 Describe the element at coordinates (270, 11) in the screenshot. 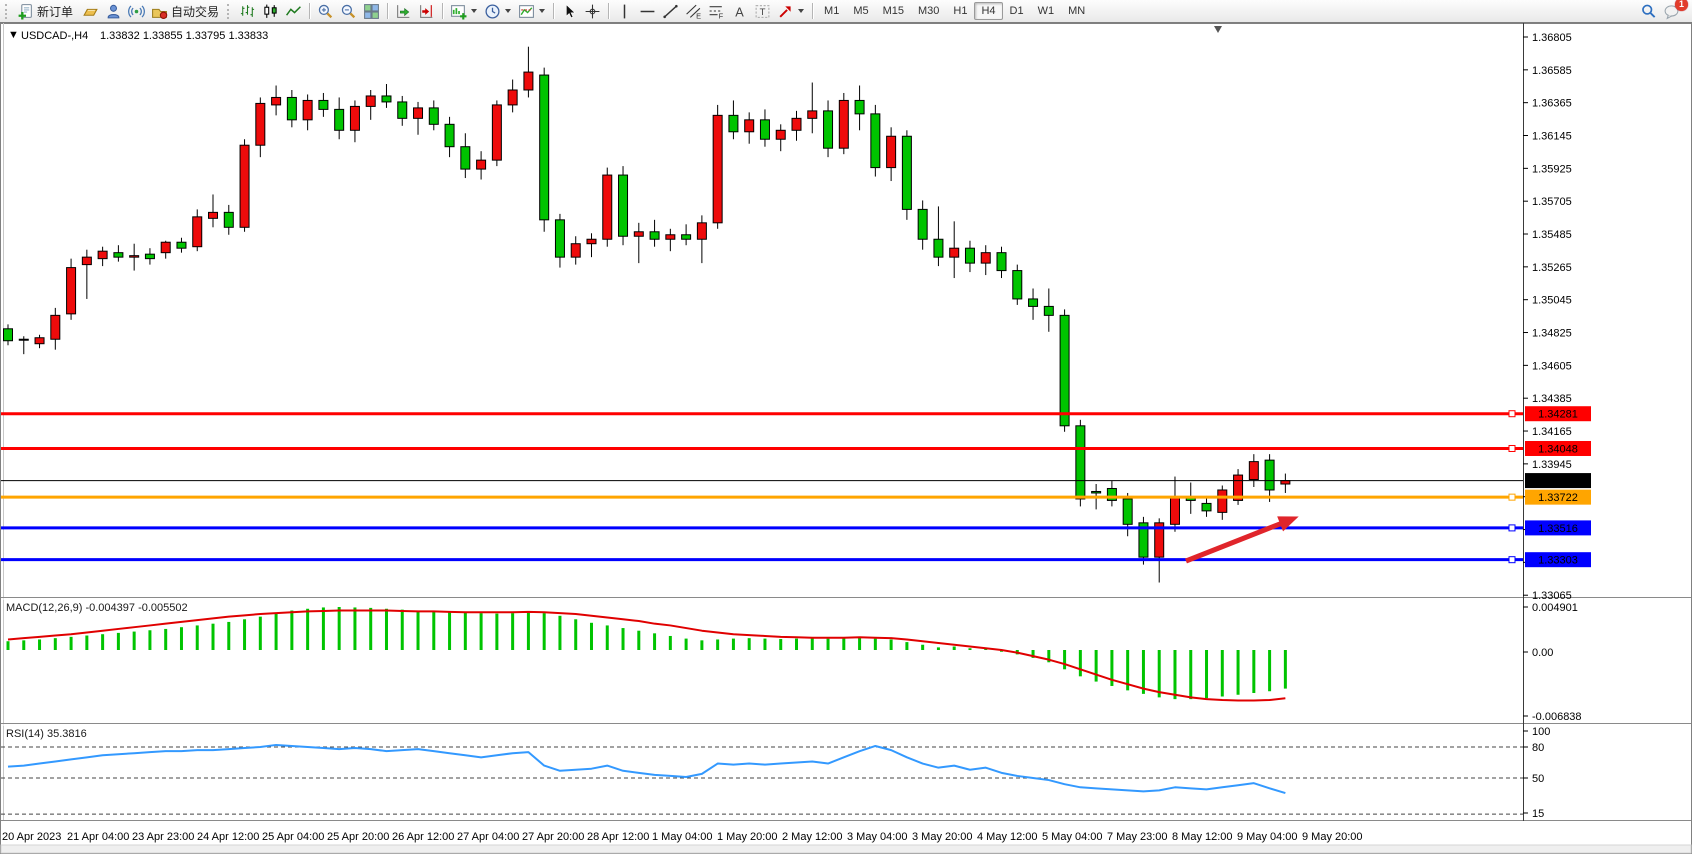

I see `candlestick-mode-button` at that location.